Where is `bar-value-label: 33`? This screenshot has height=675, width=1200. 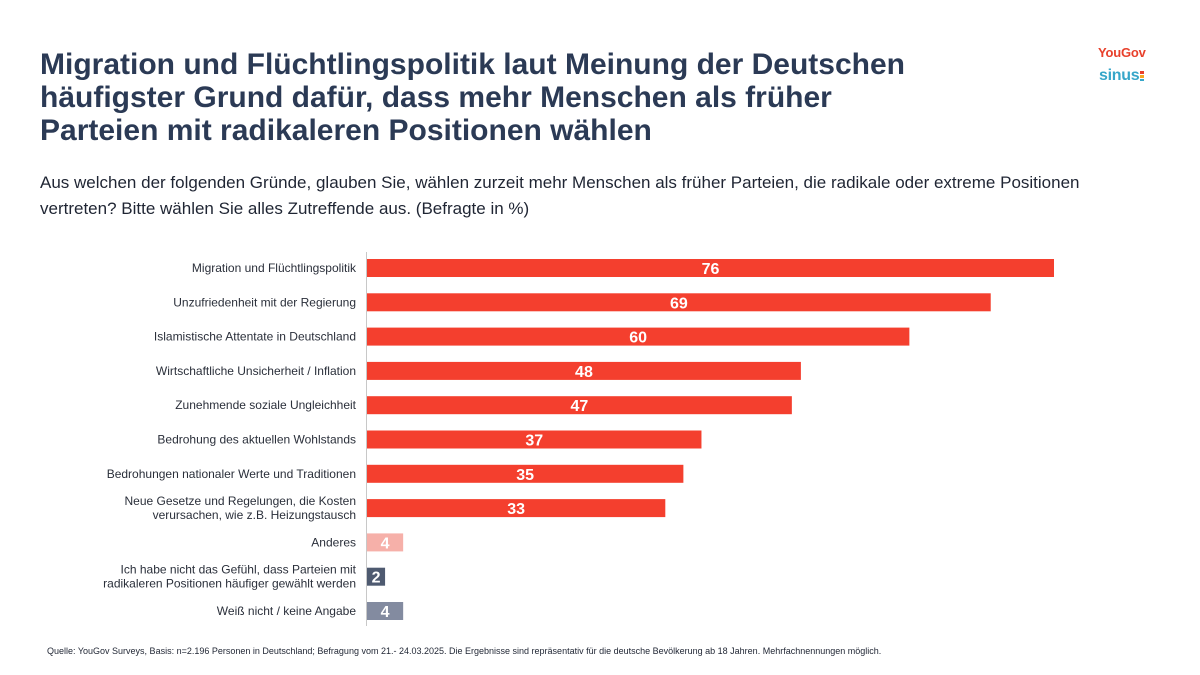 bar-value-label: 33 is located at coordinates (516, 509).